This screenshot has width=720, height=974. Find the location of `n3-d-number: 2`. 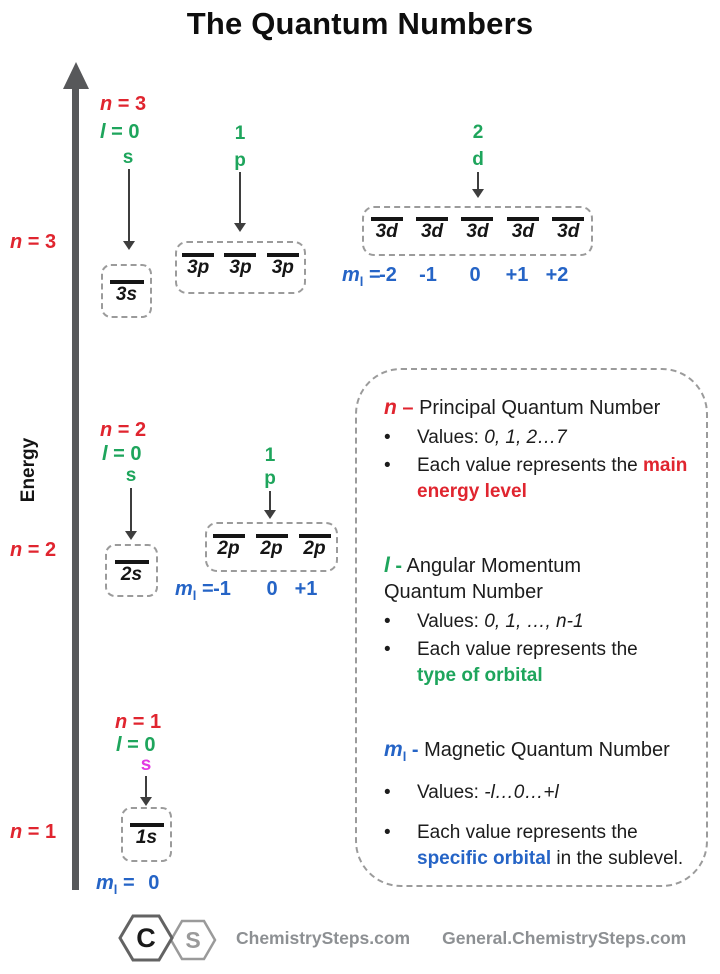

n3-d-number: 2 is located at coordinates (478, 132).